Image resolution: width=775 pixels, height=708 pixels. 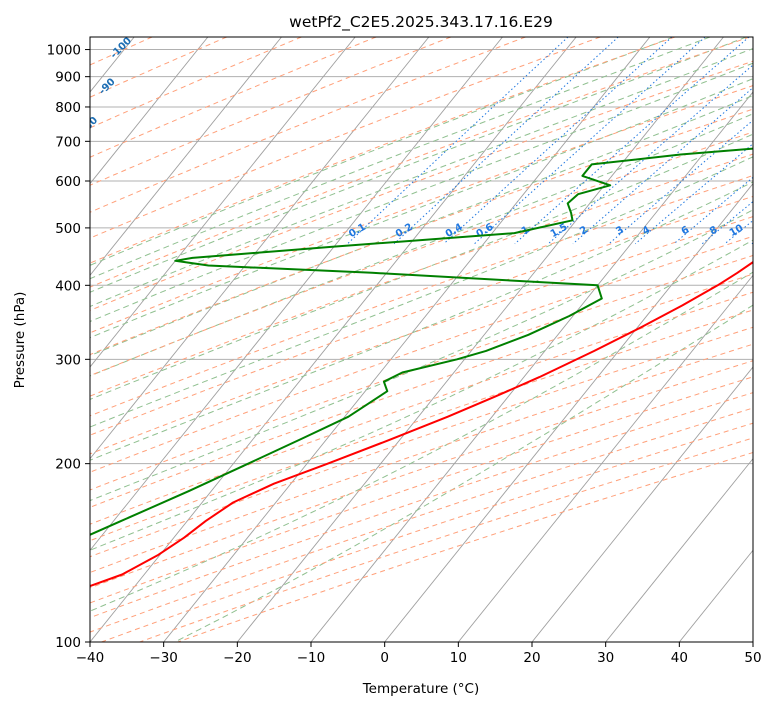 What do you see at coordinates (605, 658) in the screenshot?
I see `x-tick-label: 30` at bounding box center [605, 658].